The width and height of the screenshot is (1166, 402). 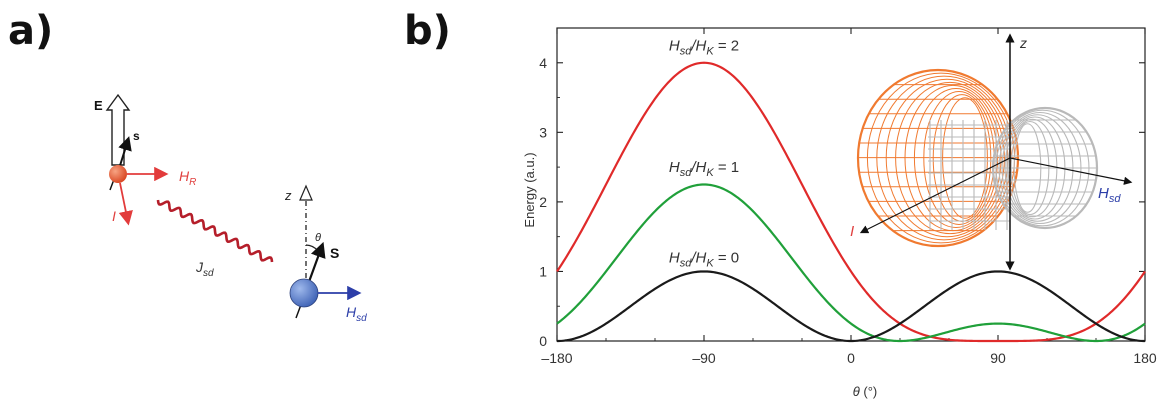 I want to click on label-z: z, so click(x=288, y=195).